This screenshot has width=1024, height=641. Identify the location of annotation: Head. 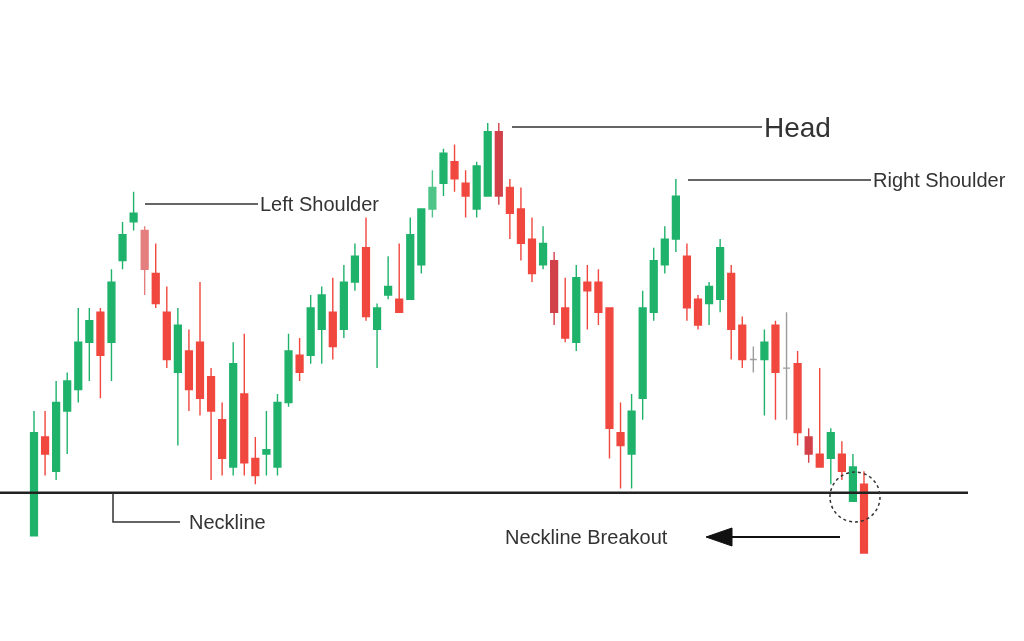
(797, 127).